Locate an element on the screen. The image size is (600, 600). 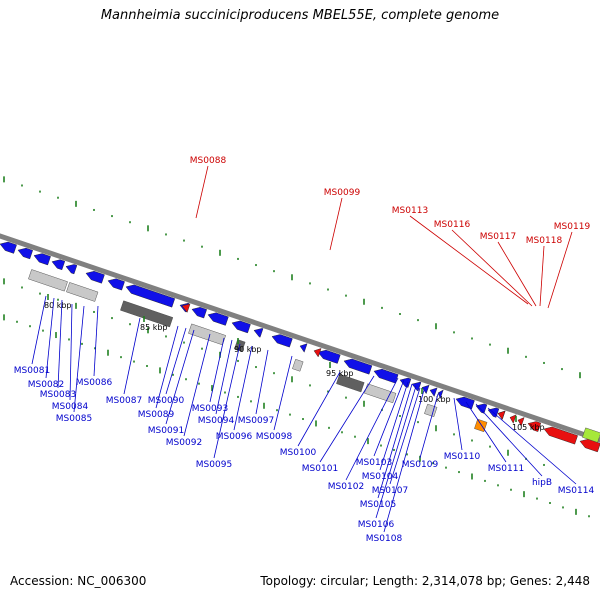
highlighted-gene-label: MS0119 is located at coordinates (572, 227).